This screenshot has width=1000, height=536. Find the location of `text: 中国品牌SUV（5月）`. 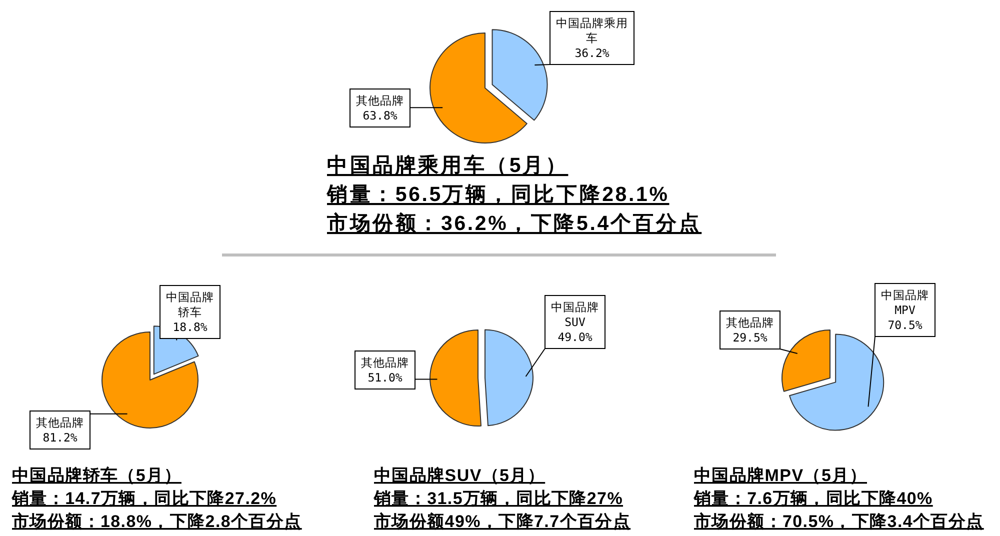

text: 中国品牌SUV（5月） is located at coordinates (460, 475).